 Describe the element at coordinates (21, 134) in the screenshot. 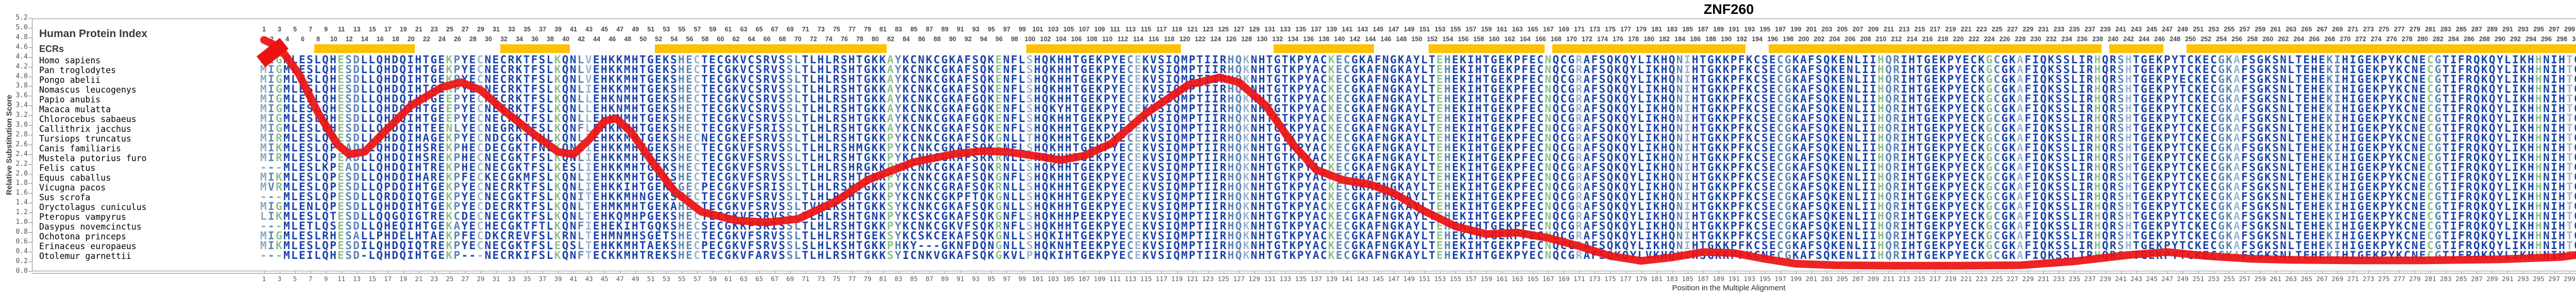

I see `y-tick-label: 2.8` at that location.